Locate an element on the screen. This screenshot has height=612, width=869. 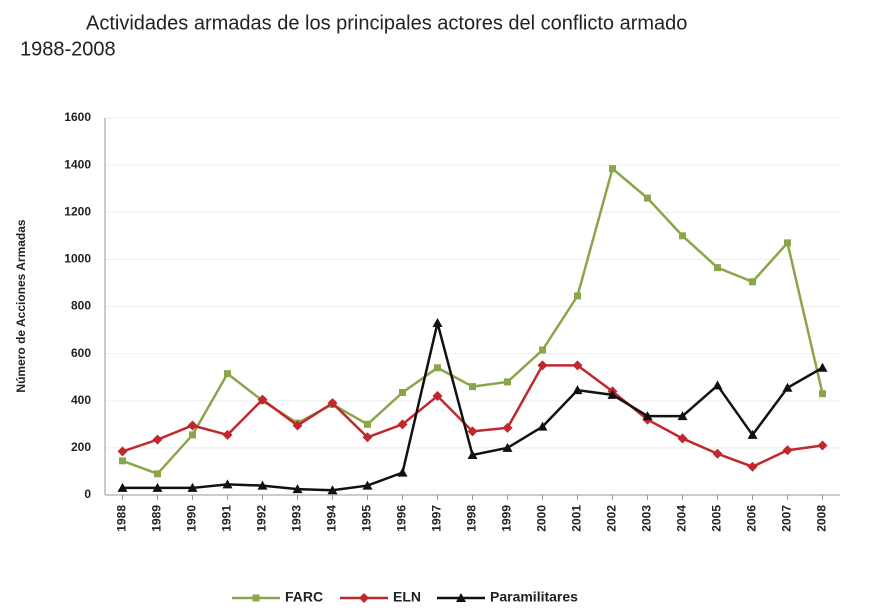
x-tick-label: 1991 is located at coordinates (227, 518).